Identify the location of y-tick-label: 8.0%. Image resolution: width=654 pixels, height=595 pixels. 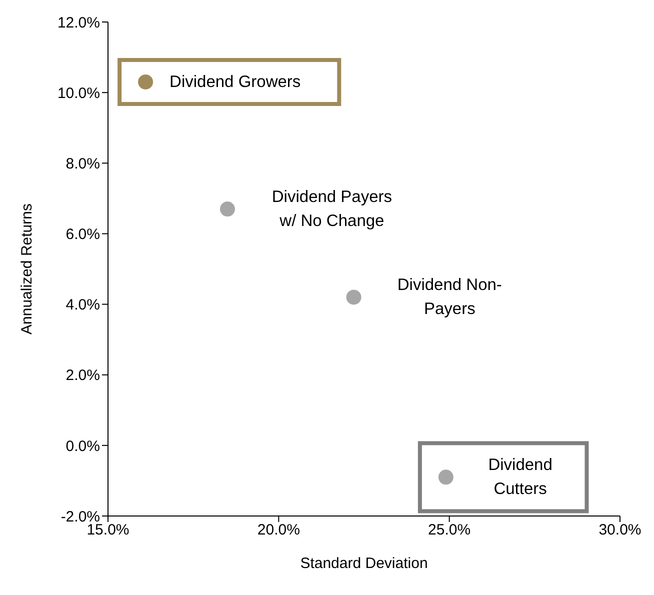
(83, 163).